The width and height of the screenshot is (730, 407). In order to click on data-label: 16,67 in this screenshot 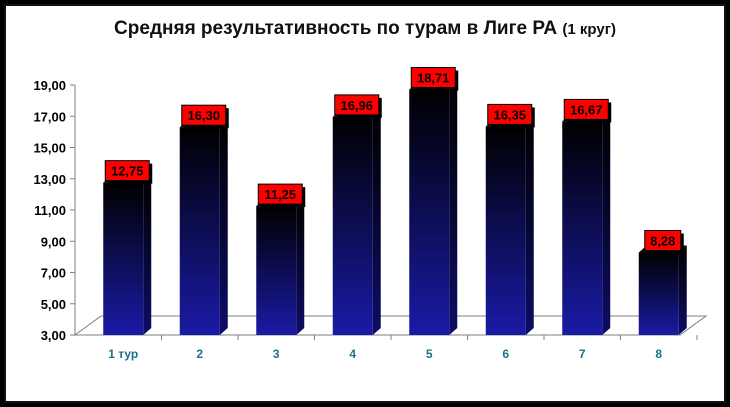, I will do `click(586, 109)`.